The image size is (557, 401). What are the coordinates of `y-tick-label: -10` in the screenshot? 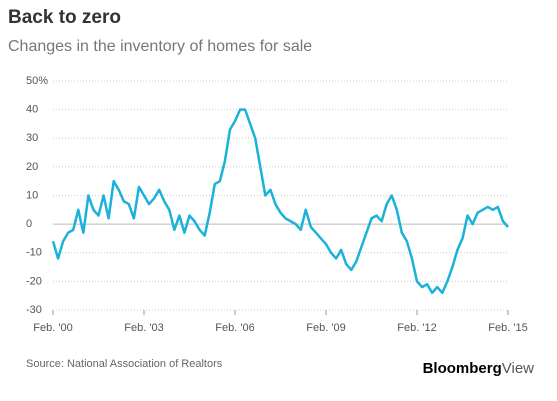 It's located at (34, 253).